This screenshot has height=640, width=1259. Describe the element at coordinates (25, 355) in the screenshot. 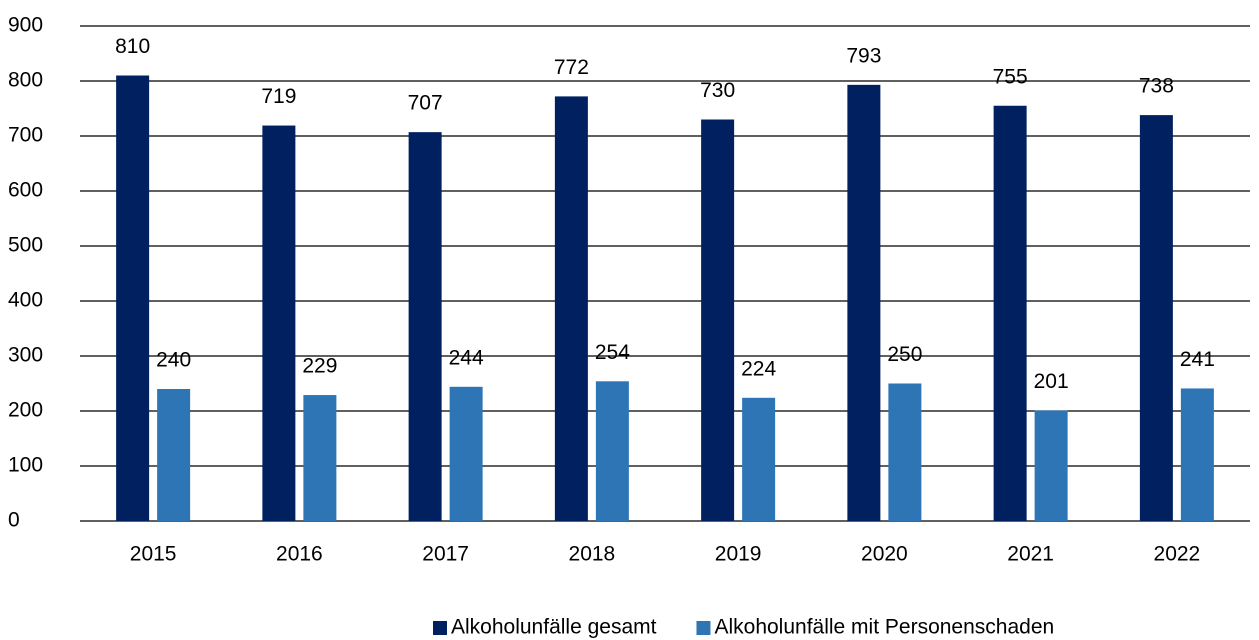

I see `y-tick-label: 300` at that location.